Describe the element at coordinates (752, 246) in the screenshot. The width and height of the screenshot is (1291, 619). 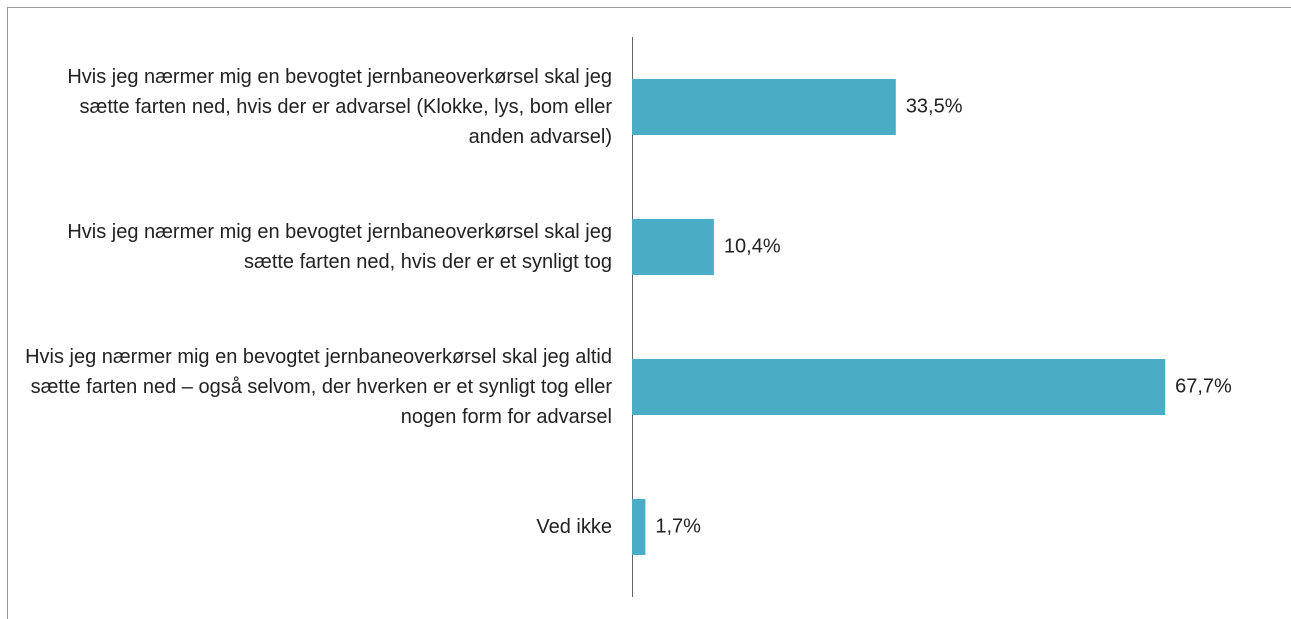
I see `data-label: 10,4%` at that location.